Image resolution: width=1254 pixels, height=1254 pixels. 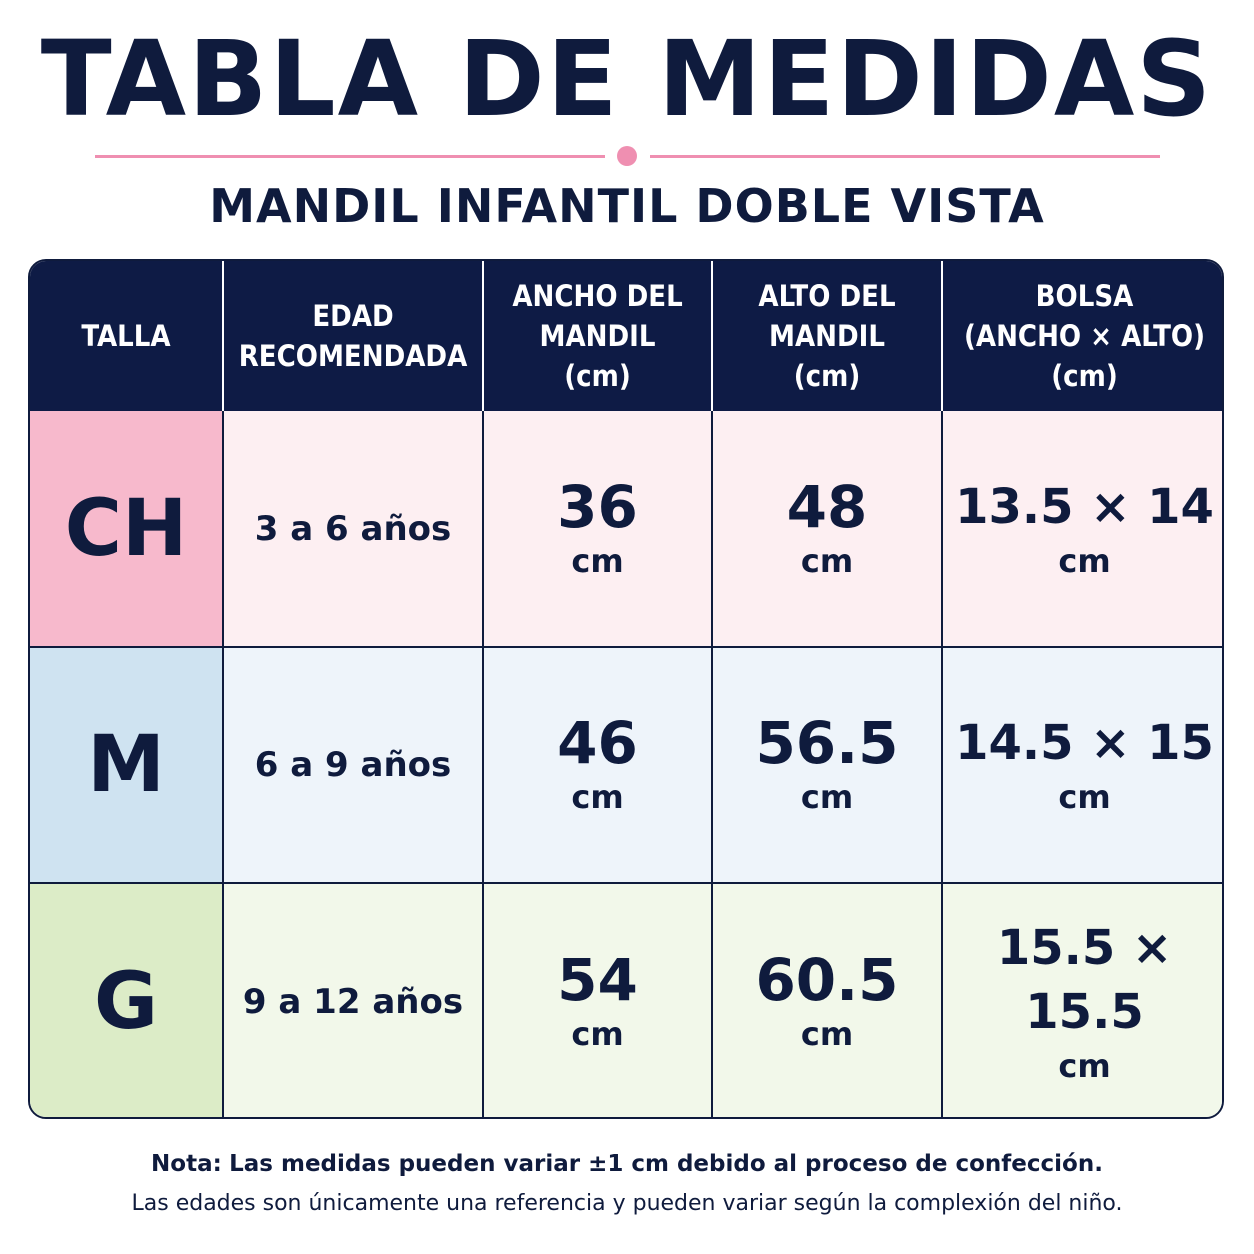 What do you see at coordinates (827, 296) in the screenshot?
I see `header-line: ALTO DEL` at bounding box center [827, 296].